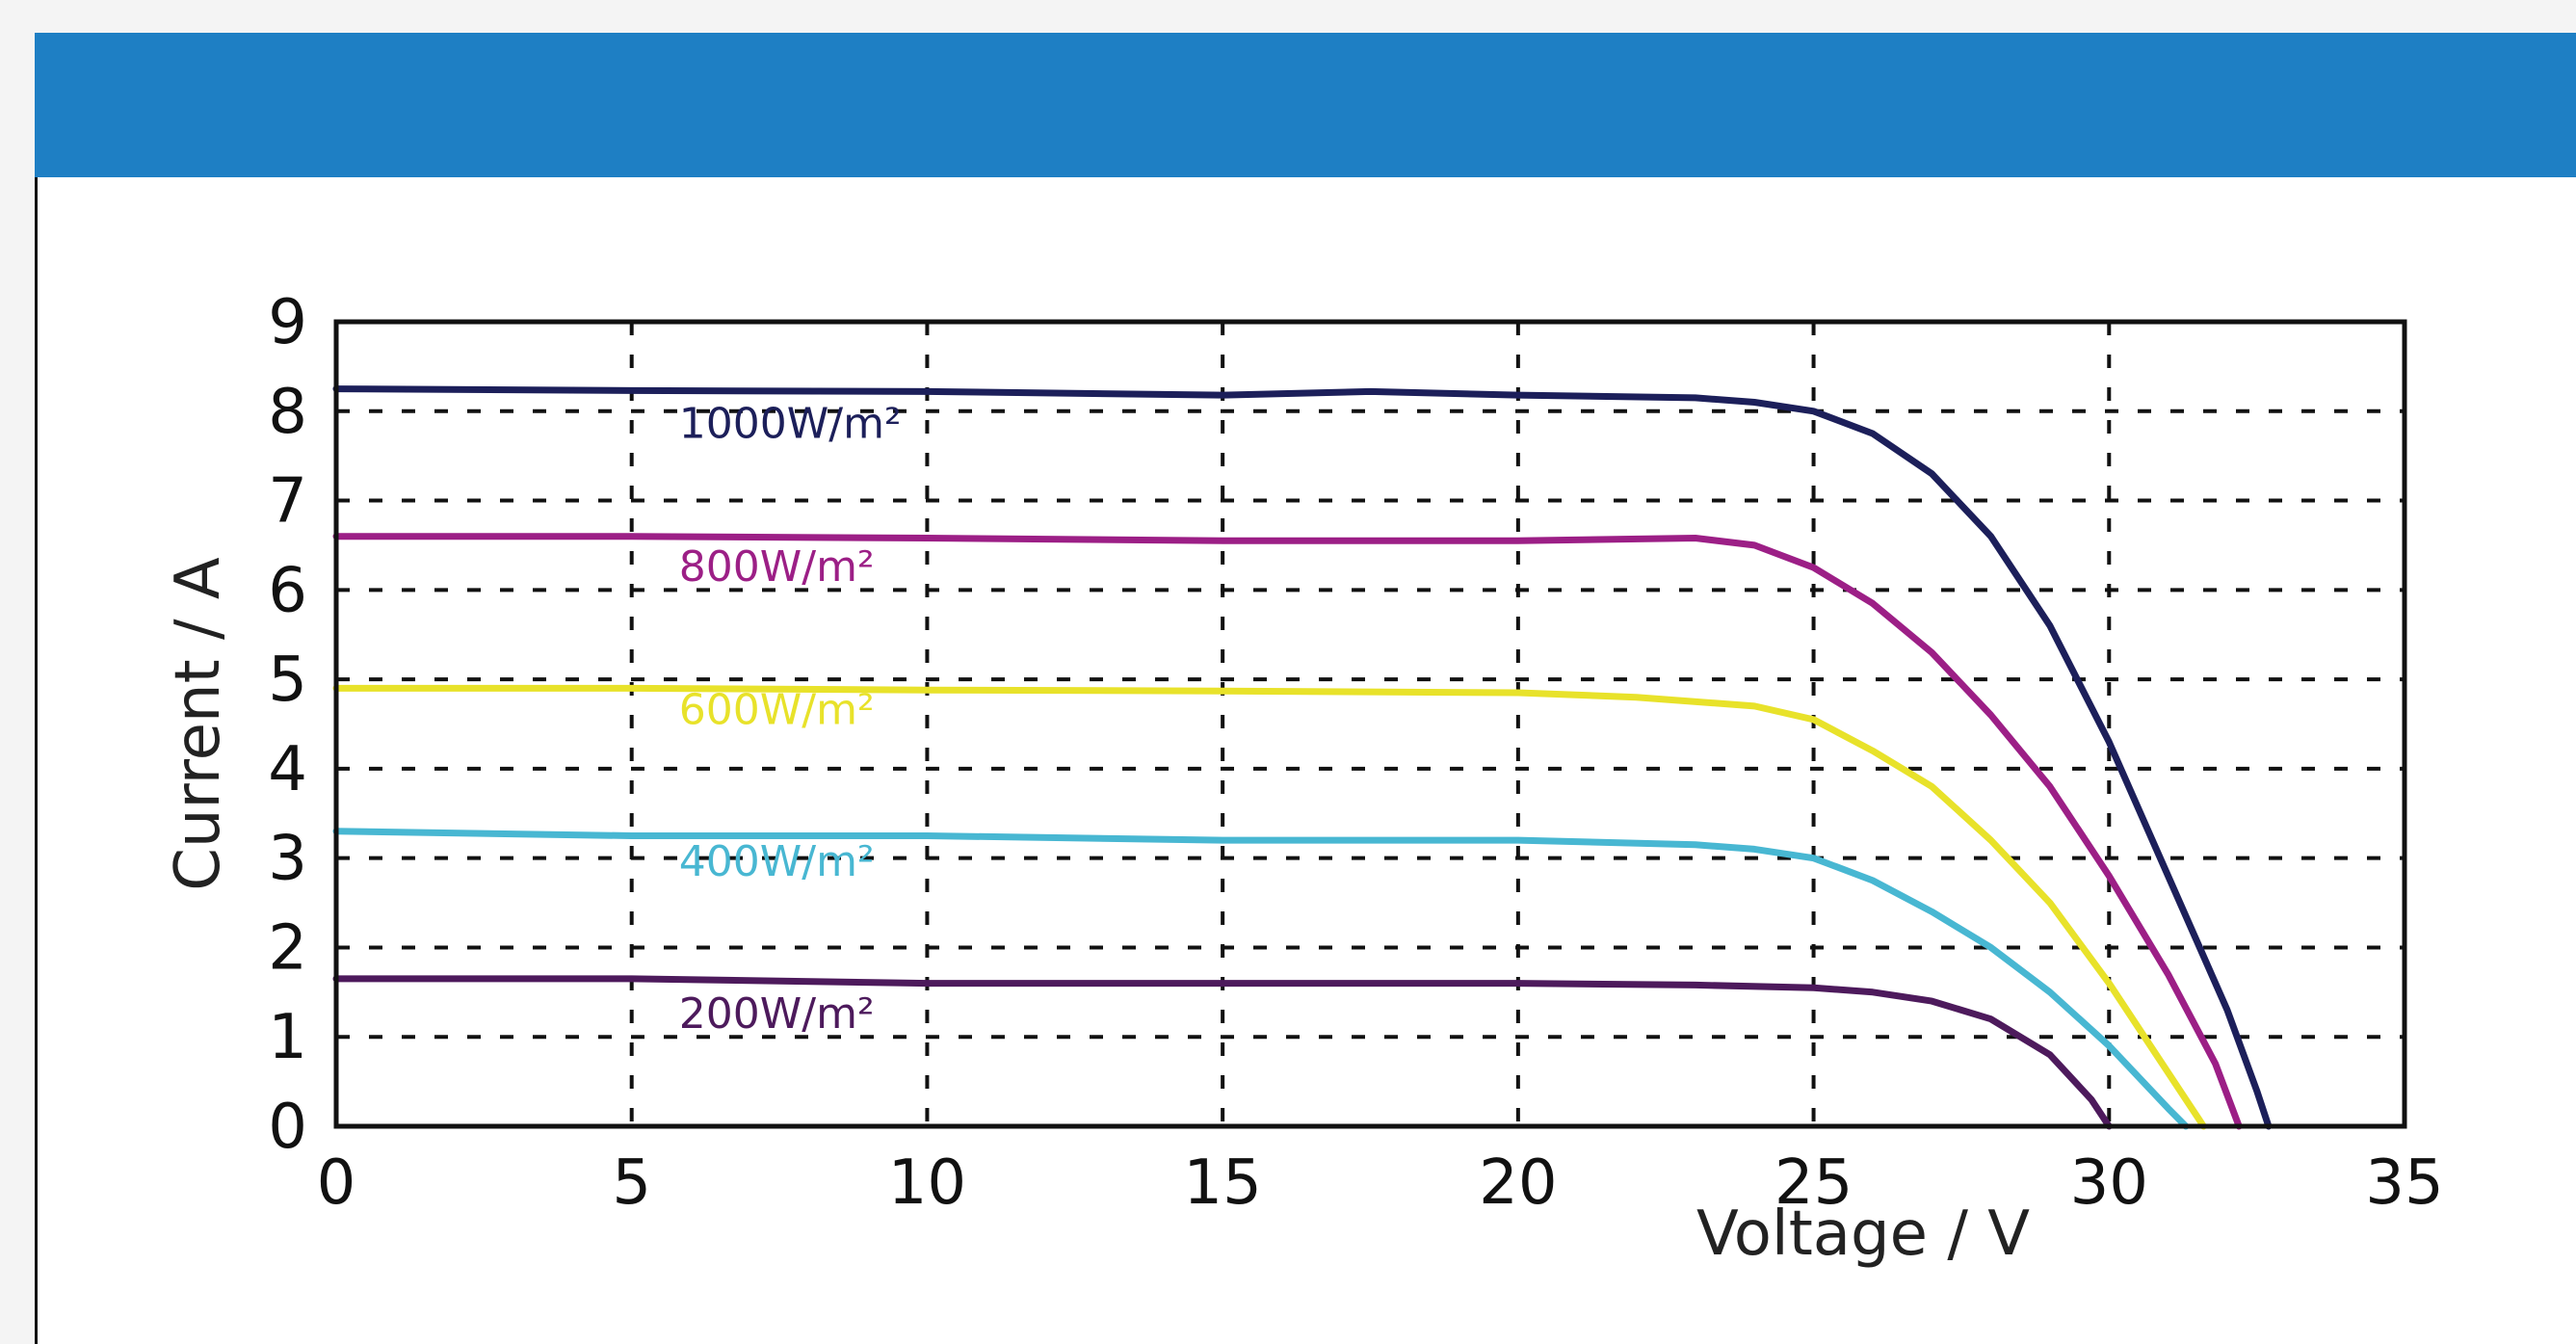  I want to click on header-bar, so click(1305, 105).